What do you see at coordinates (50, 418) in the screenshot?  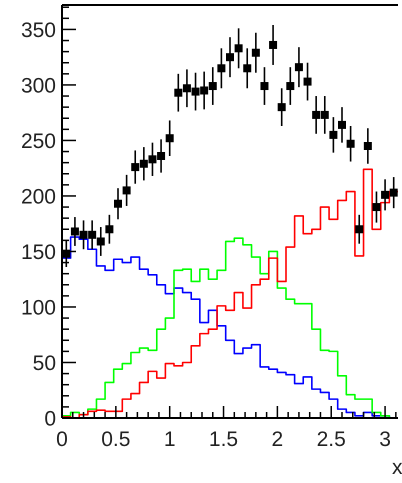 I see `y-tick-label: 0` at bounding box center [50, 418].